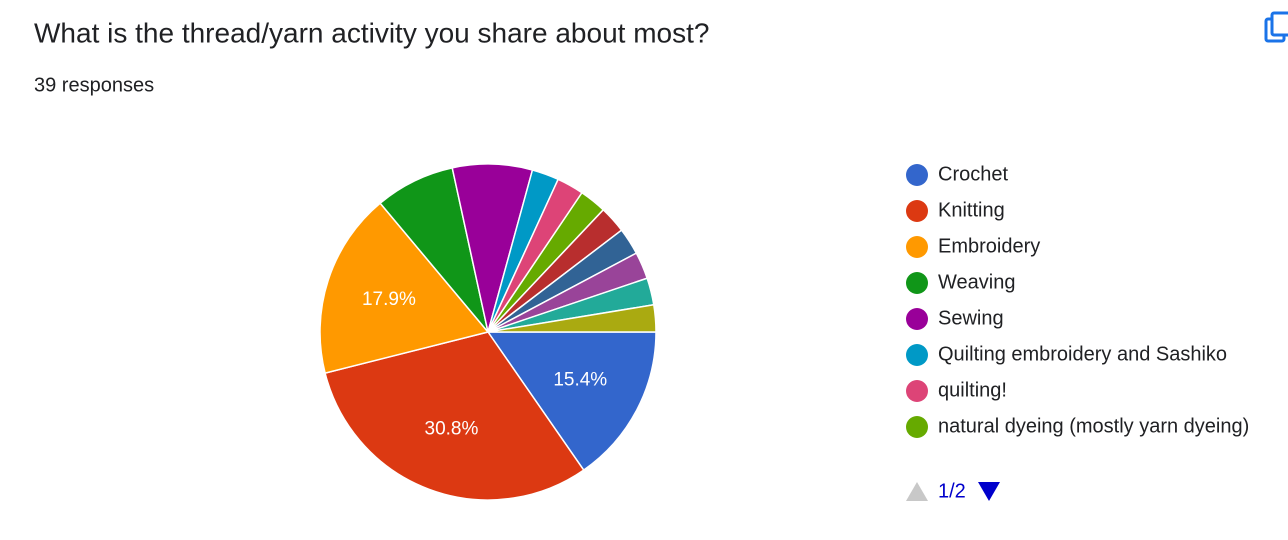 The width and height of the screenshot is (1288, 540). Describe the element at coordinates (952, 491) in the screenshot. I see `legend-page: 1/2` at that location.